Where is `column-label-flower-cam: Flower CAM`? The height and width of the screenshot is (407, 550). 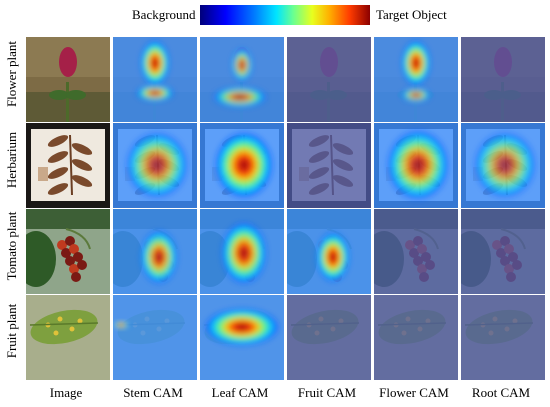 column-label-flower-cam: Flower CAM is located at coordinates (414, 392).